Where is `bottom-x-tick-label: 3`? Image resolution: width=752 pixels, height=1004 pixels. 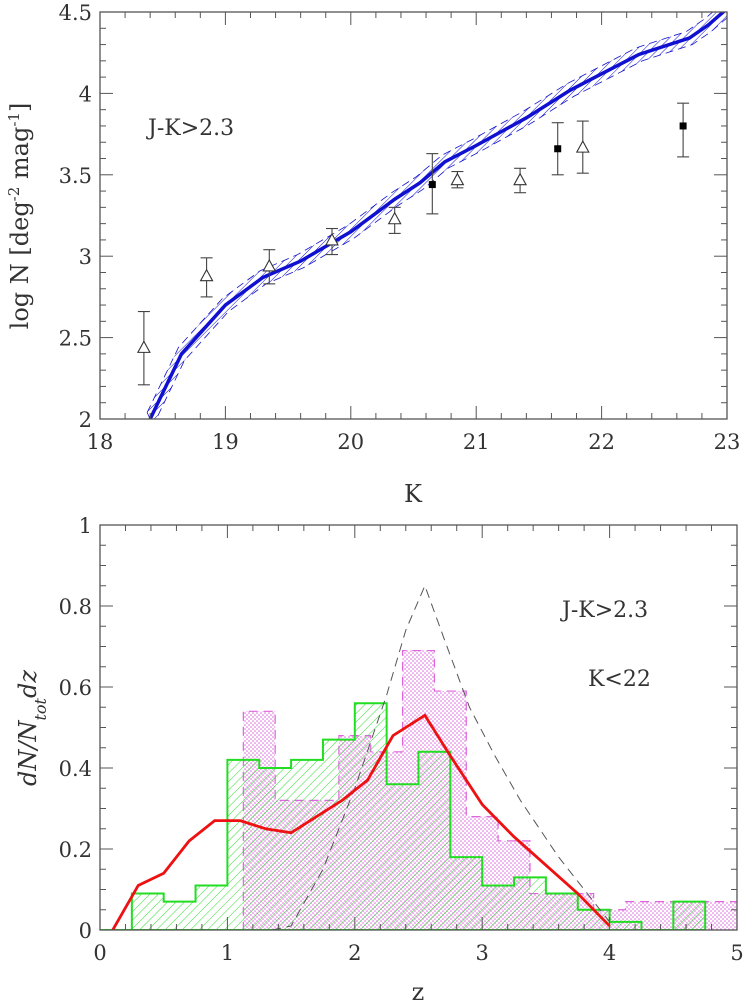
bottom-x-tick-label: 3 is located at coordinates (482, 953).